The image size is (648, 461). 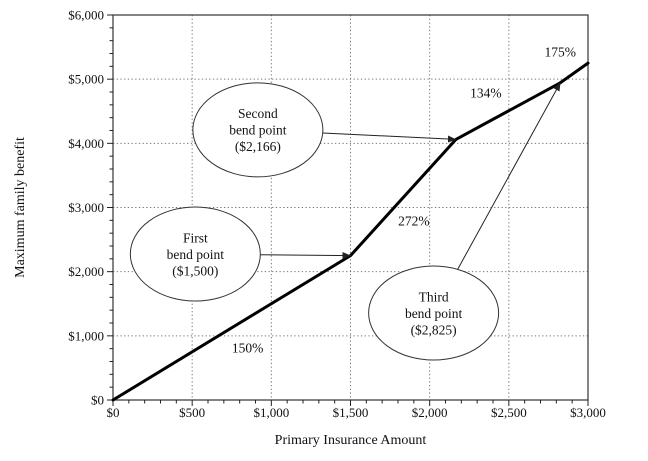 What do you see at coordinates (113, 412) in the screenshot?
I see `x-tick-label: $0` at bounding box center [113, 412].